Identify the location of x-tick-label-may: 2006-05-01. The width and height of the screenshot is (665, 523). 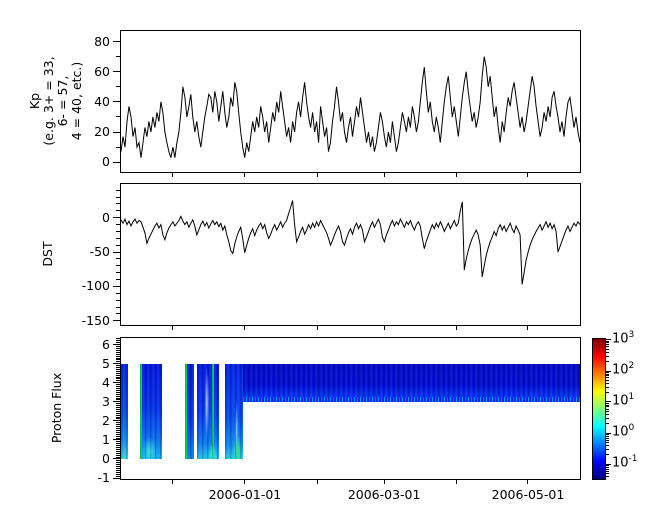
(528, 494).